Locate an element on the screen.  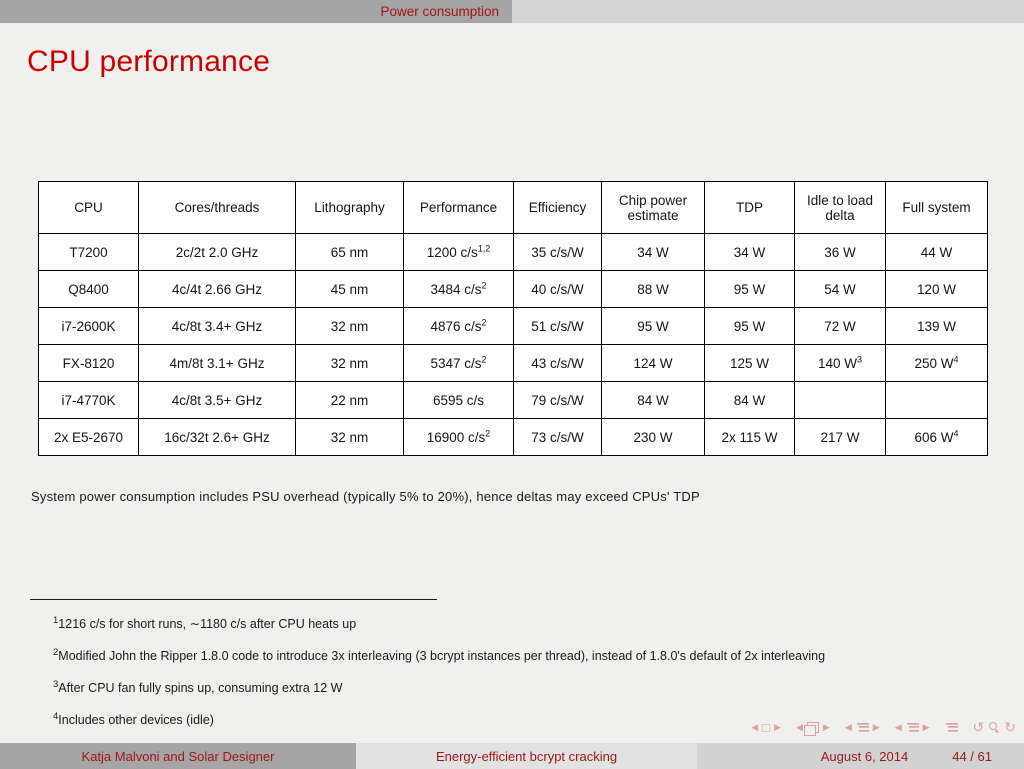
table-header-cell: CPU is located at coordinates (88, 207).